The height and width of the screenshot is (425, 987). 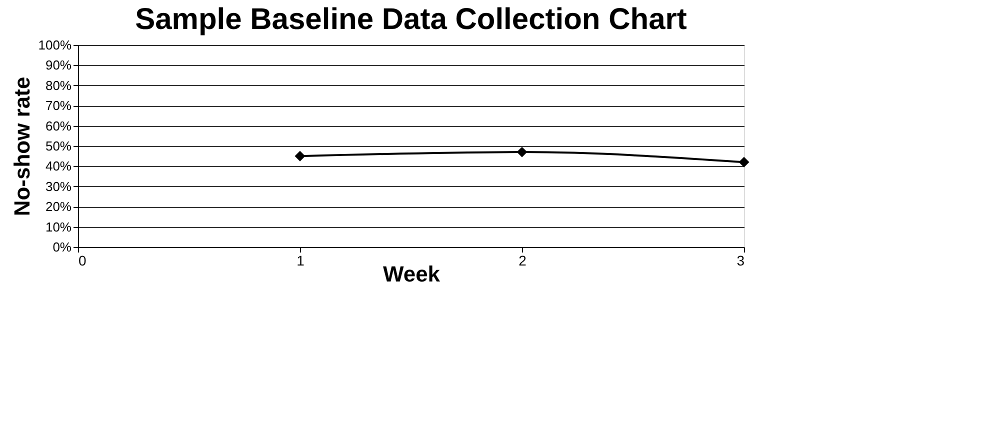 What do you see at coordinates (58, 85) in the screenshot?
I see `y-tick-label: 80%` at bounding box center [58, 85].